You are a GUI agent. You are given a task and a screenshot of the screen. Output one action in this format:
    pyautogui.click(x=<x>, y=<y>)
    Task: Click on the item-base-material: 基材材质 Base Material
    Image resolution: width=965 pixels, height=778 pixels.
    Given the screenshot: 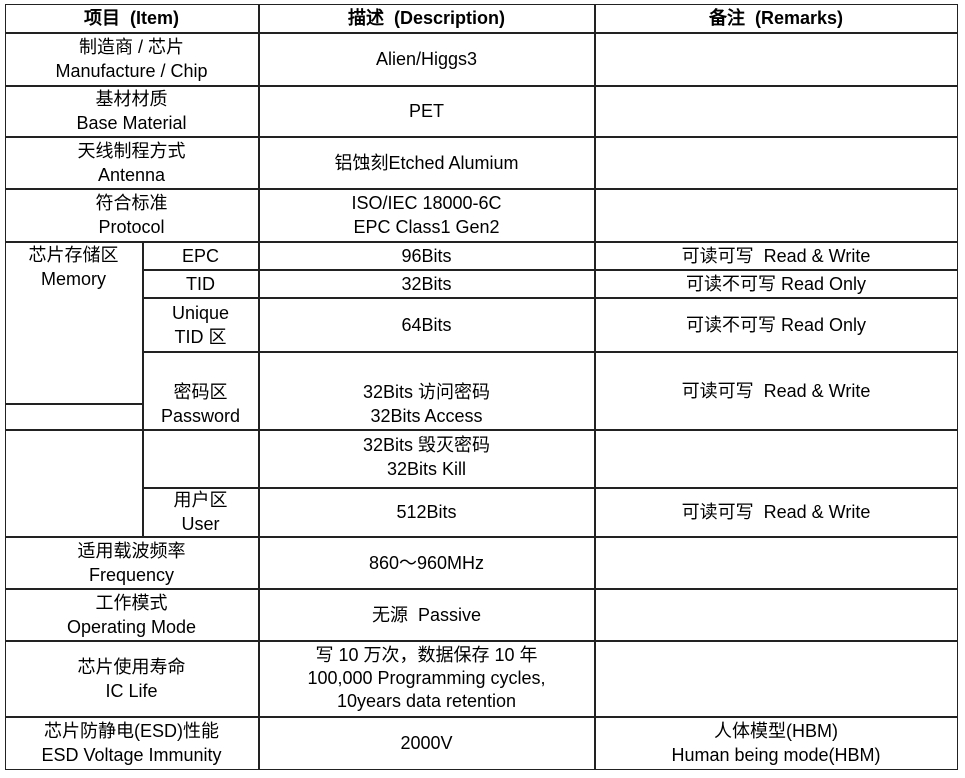 What is the action you would take?
    pyautogui.click(x=131, y=111)
    